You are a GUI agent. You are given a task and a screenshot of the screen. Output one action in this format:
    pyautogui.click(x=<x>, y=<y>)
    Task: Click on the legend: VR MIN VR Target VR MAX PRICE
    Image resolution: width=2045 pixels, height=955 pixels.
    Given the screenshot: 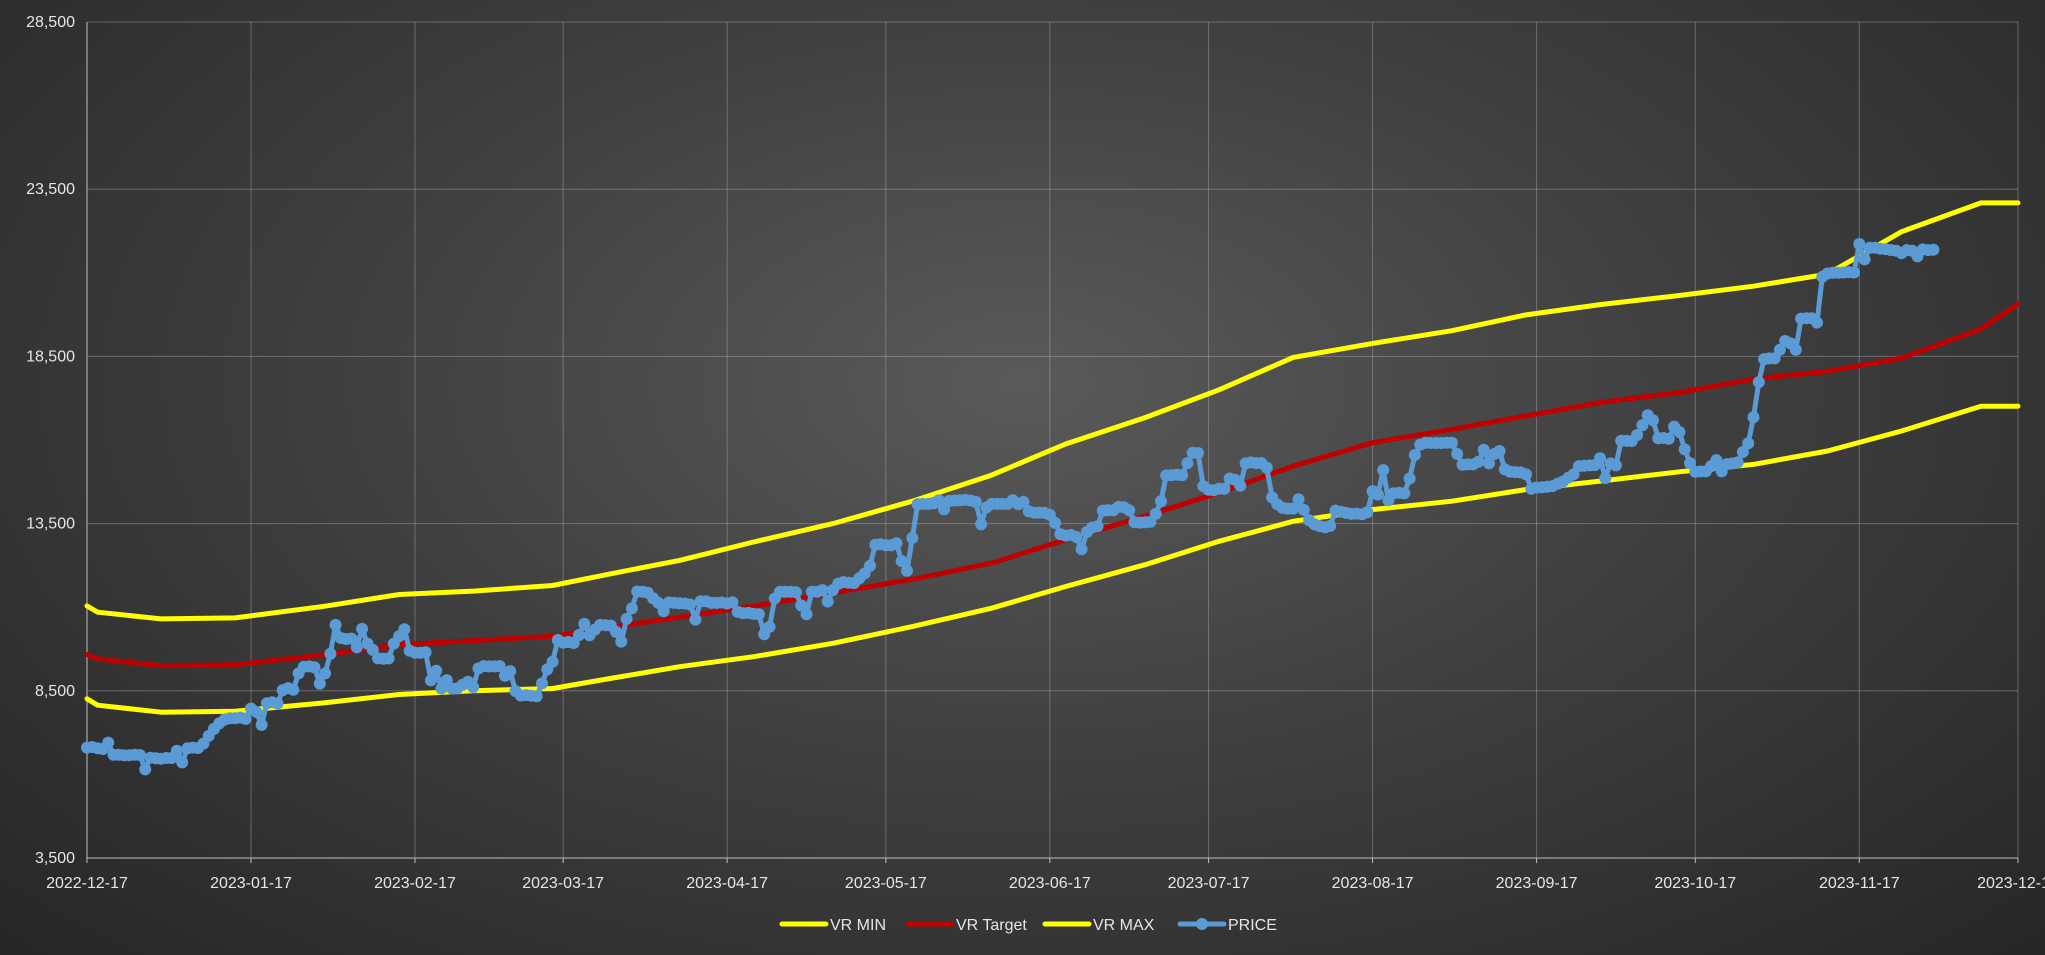 What is the action you would take?
    pyautogui.click(x=1028, y=925)
    